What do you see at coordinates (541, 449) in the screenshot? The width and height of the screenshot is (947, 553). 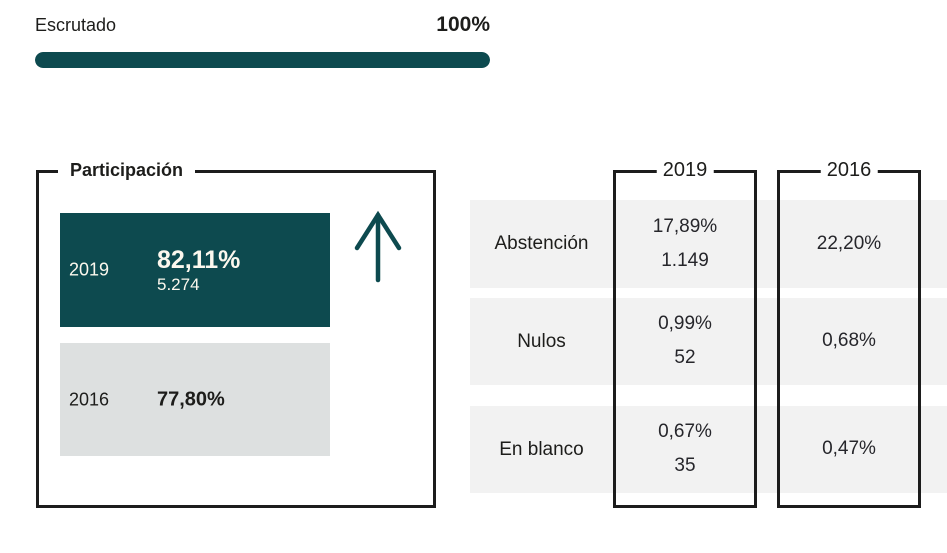 I see `row-label-en-blanco: En blanco` at bounding box center [541, 449].